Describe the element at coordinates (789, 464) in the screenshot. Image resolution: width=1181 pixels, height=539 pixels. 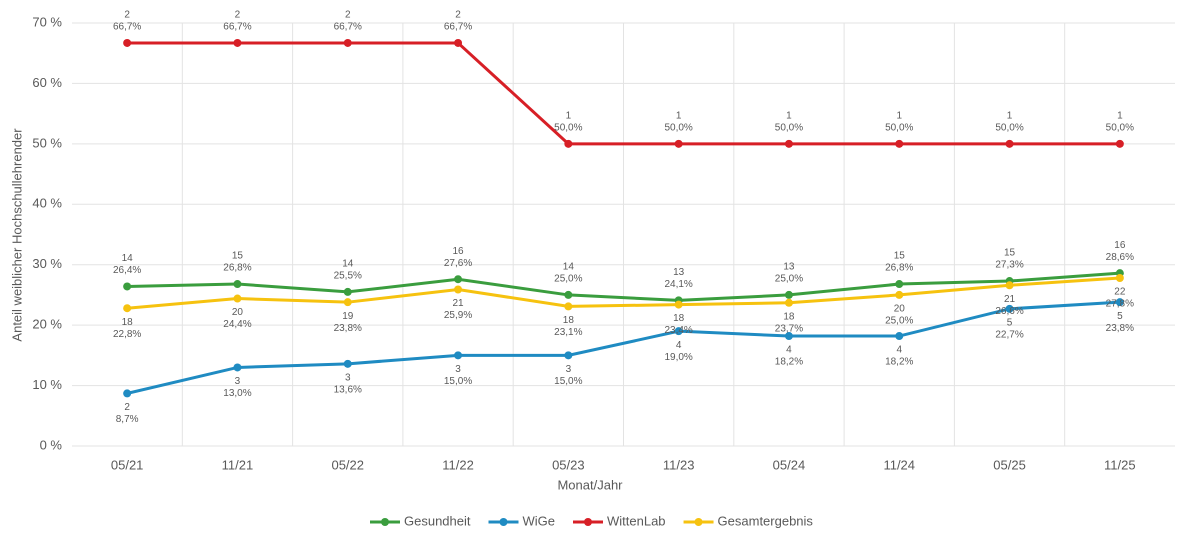
I see `x-tick-label: 05/24` at that location.